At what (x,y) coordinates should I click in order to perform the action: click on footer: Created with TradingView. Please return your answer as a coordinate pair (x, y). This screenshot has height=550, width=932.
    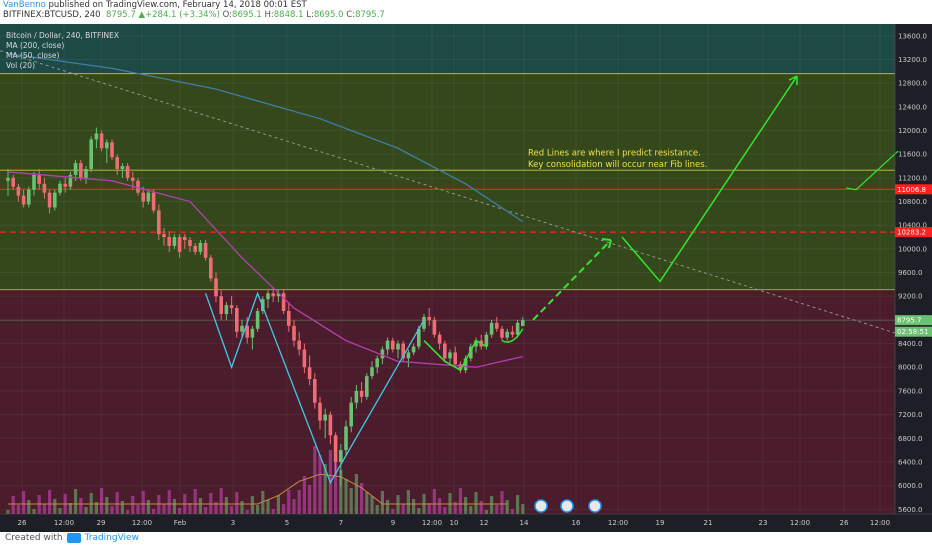
    Looking at the image, I should click on (72, 538).